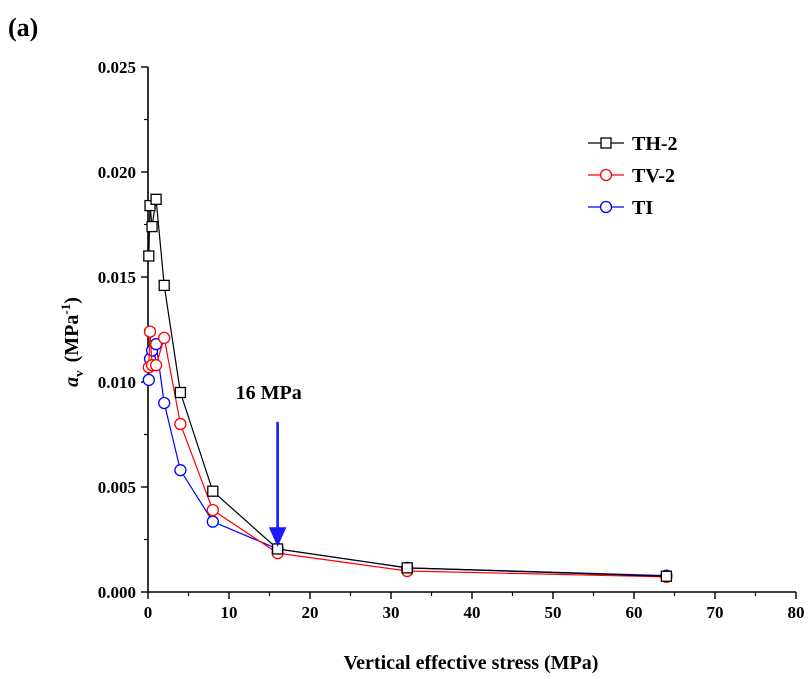 Image resolution: width=812 pixels, height=679 pixels. I want to click on legend-label: TV-2, so click(653, 176).